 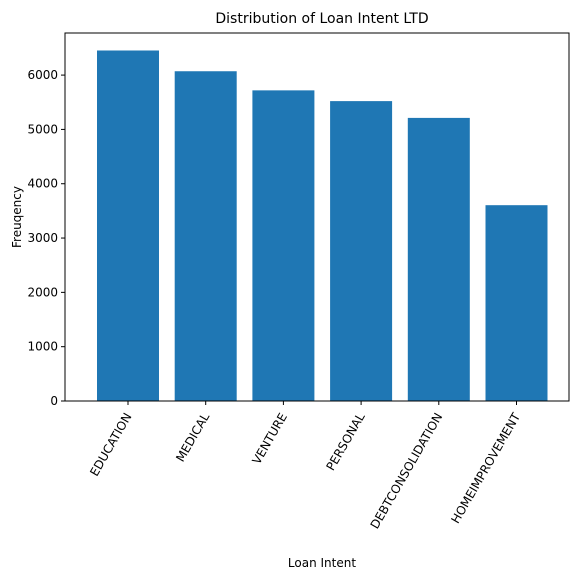 What do you see at coordinates (516, 303) in the screenshot?
I see `bar-homeimprovement` at bounding box center [516, 303].